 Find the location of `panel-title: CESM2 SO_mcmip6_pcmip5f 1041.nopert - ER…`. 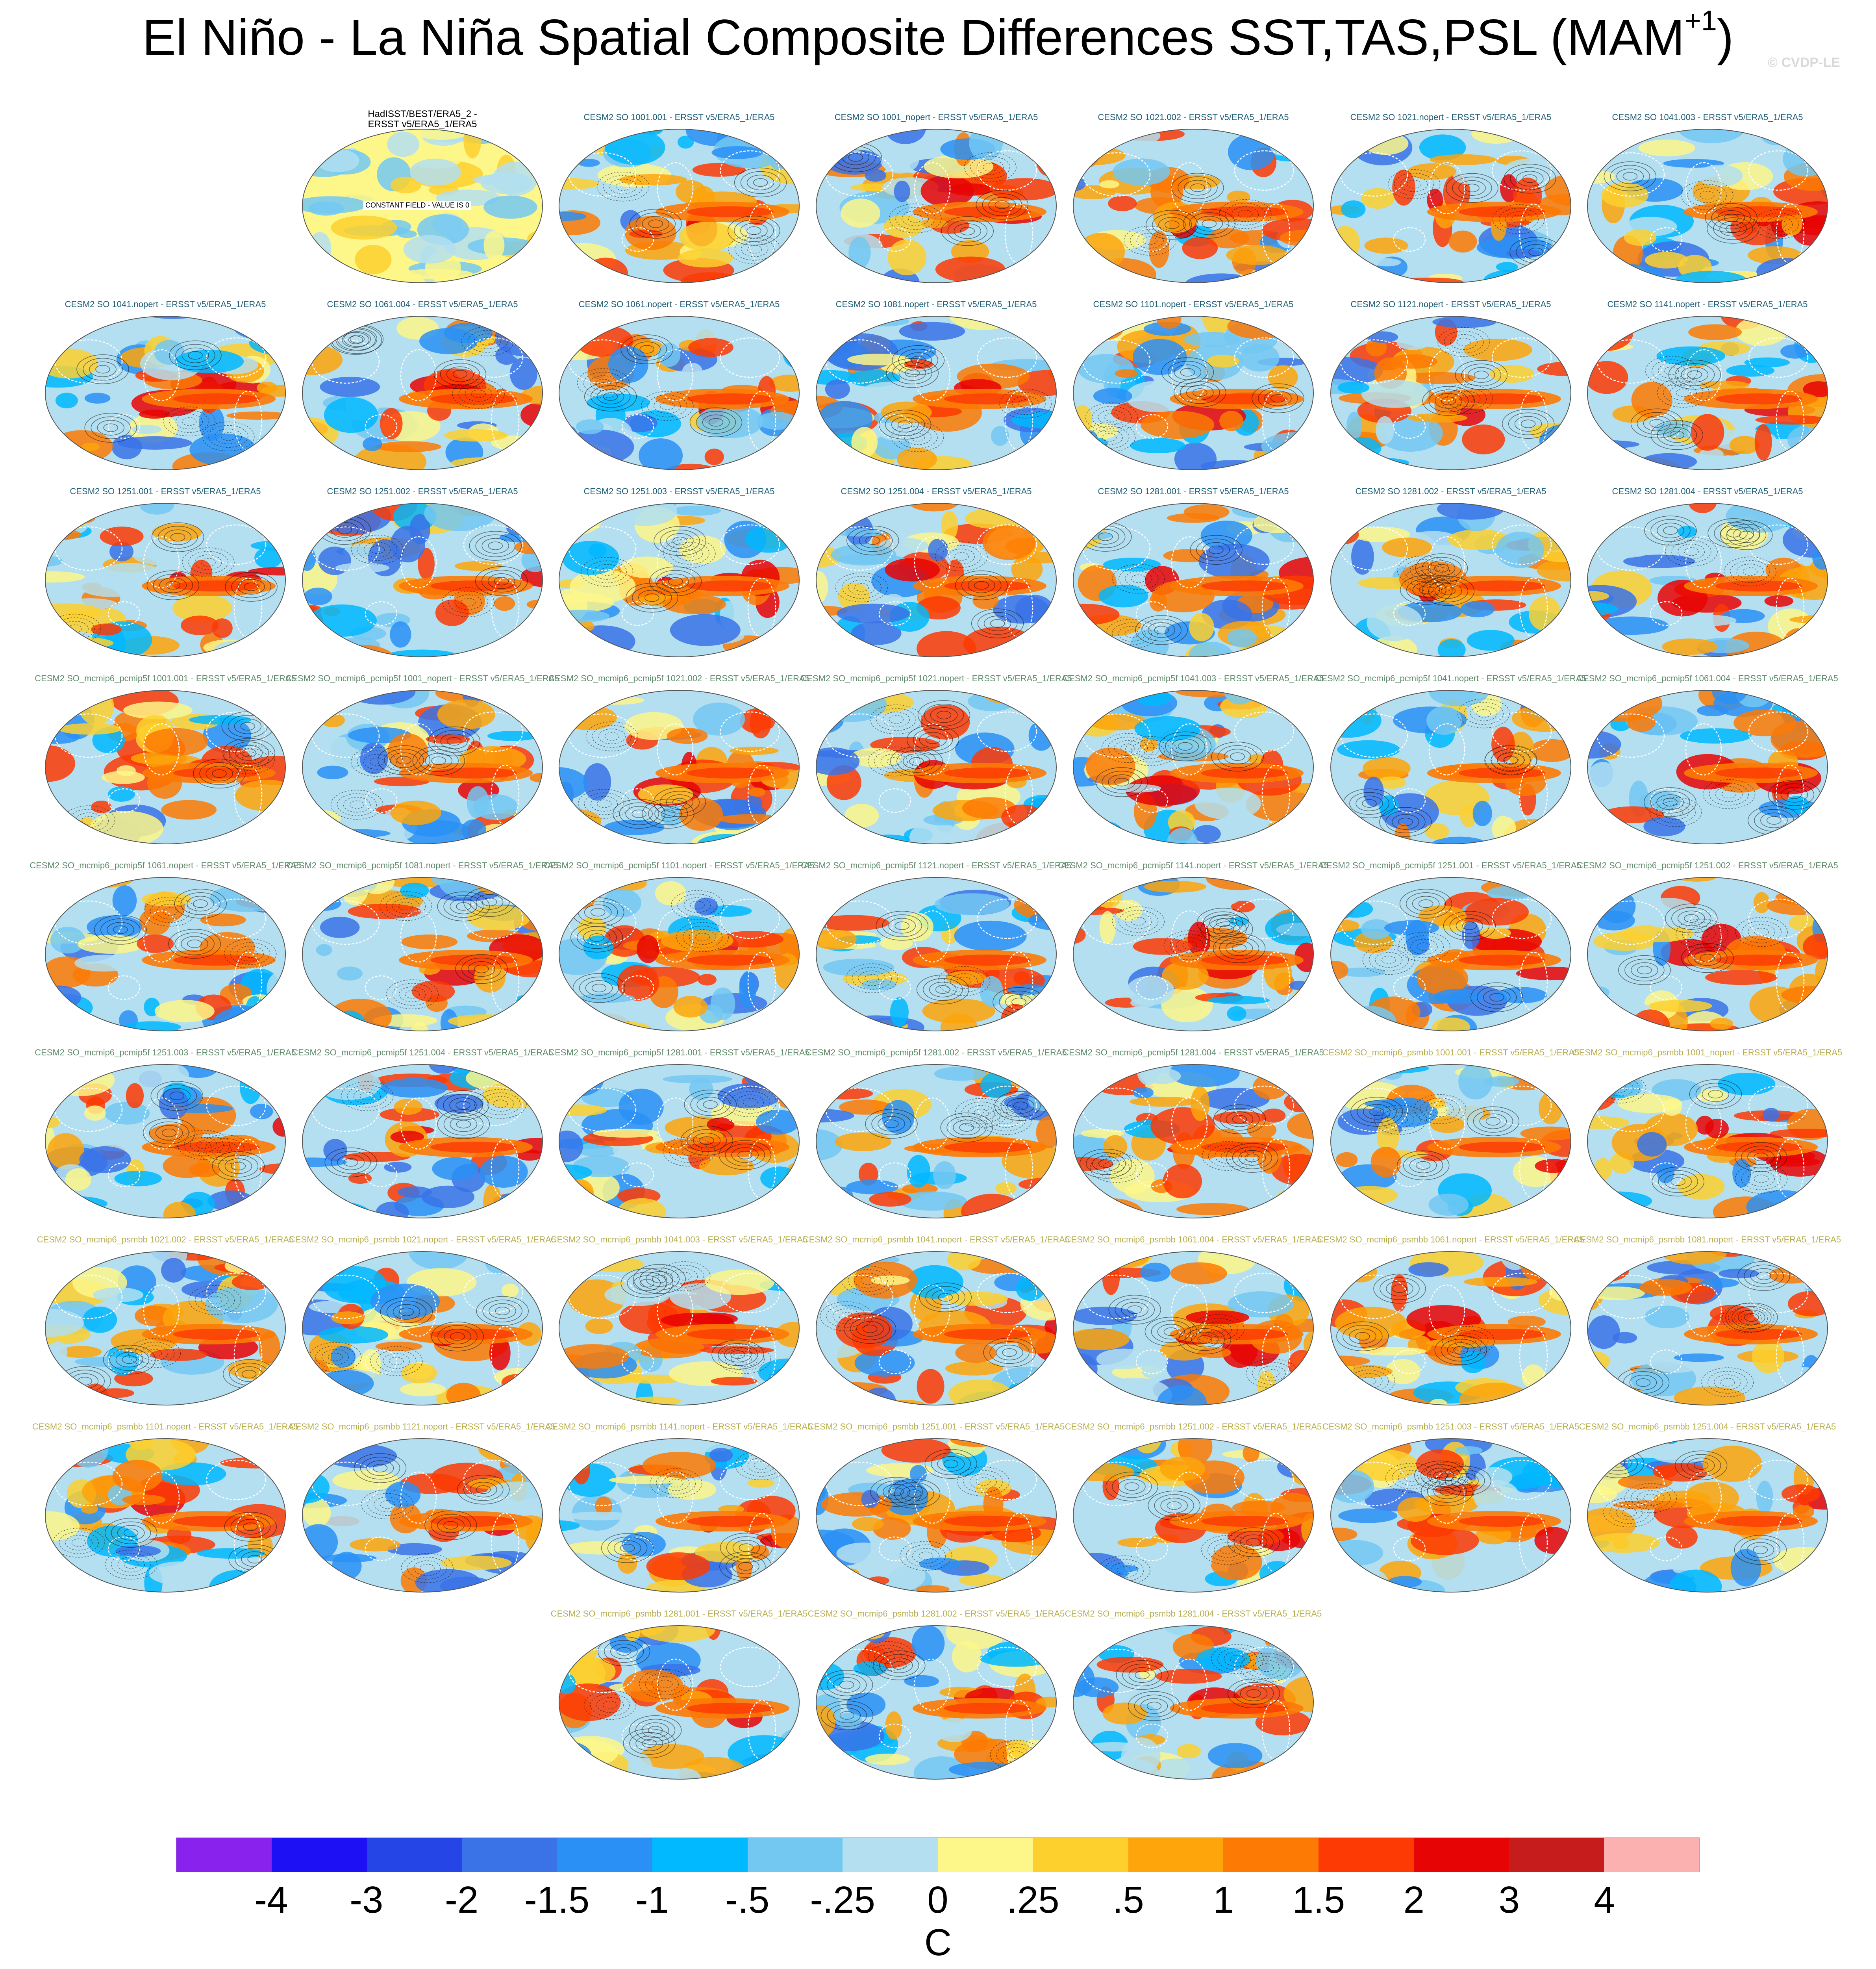

panel-title: CESM2 SO_mcmip6_pcmip5f 1041.nopert - ER… is located at coordinates (1451, 678).